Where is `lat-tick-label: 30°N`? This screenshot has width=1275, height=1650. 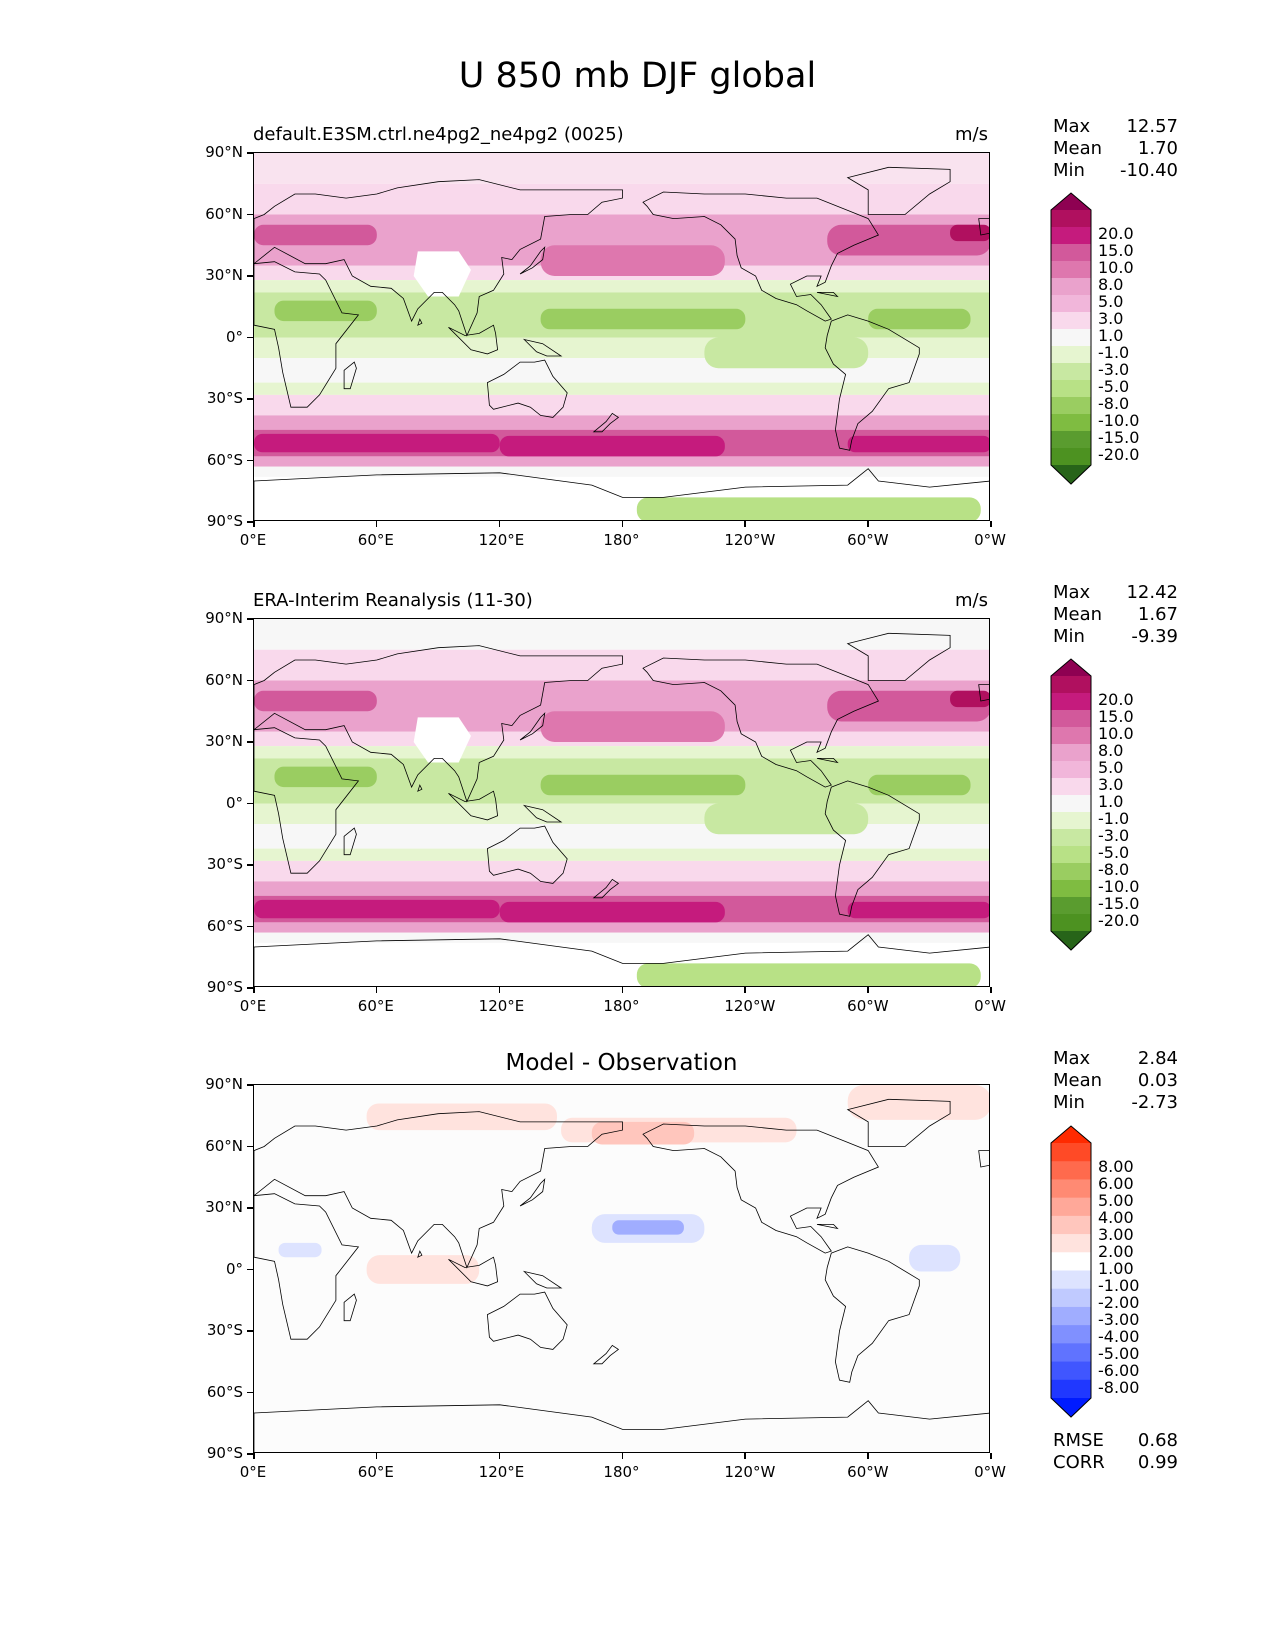
lat-tick-label: 30°N is located at coordinates (224, 1207).